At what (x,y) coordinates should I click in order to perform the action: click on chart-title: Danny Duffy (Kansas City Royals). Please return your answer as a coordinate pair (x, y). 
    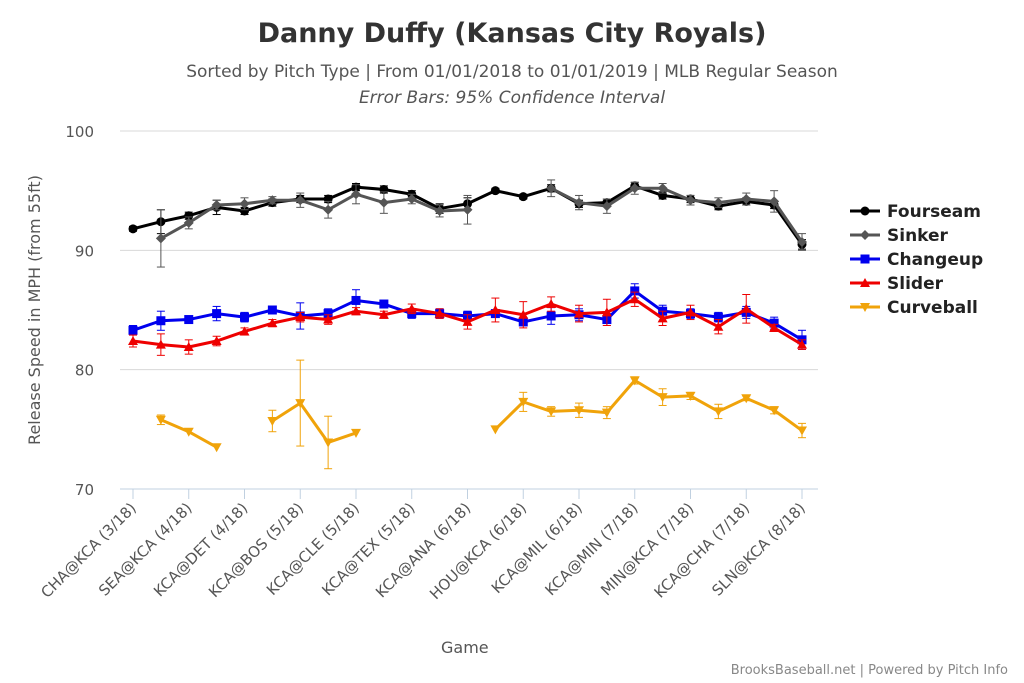
    Looking at the image, I should click on (512, 33).